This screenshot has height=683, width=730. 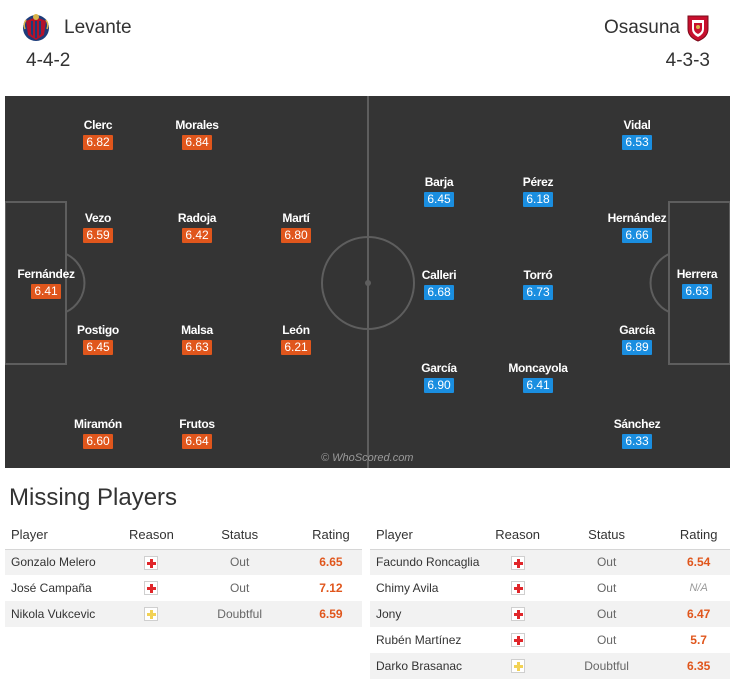 I want to click on player-rating: 6.33, so click(x=637, y=441).